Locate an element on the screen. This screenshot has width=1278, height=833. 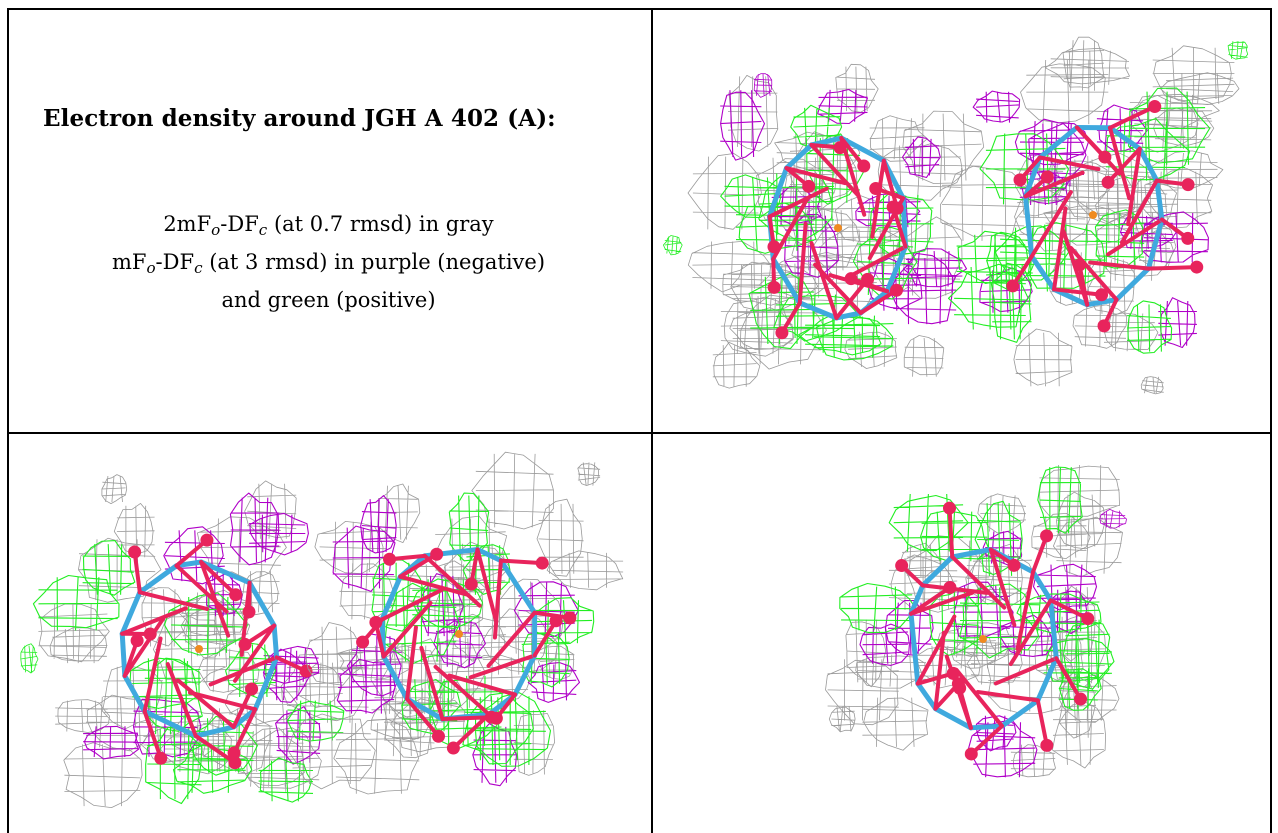
legend-2fofc: 2mFo-DFc (at 0.7 rmsd) in gray is located at coordinates (328, 225).